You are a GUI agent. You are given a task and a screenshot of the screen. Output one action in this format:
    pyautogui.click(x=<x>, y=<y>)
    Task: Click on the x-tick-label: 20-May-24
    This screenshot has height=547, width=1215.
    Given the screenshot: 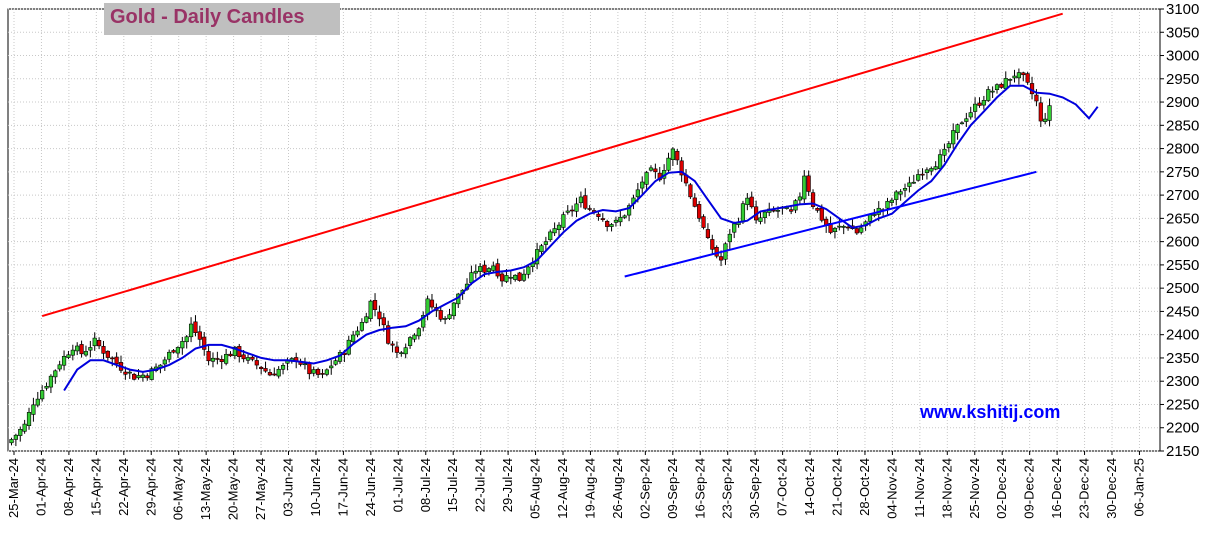 What is the action you would take?
    pyautogui.click(x=233, y=489)
    